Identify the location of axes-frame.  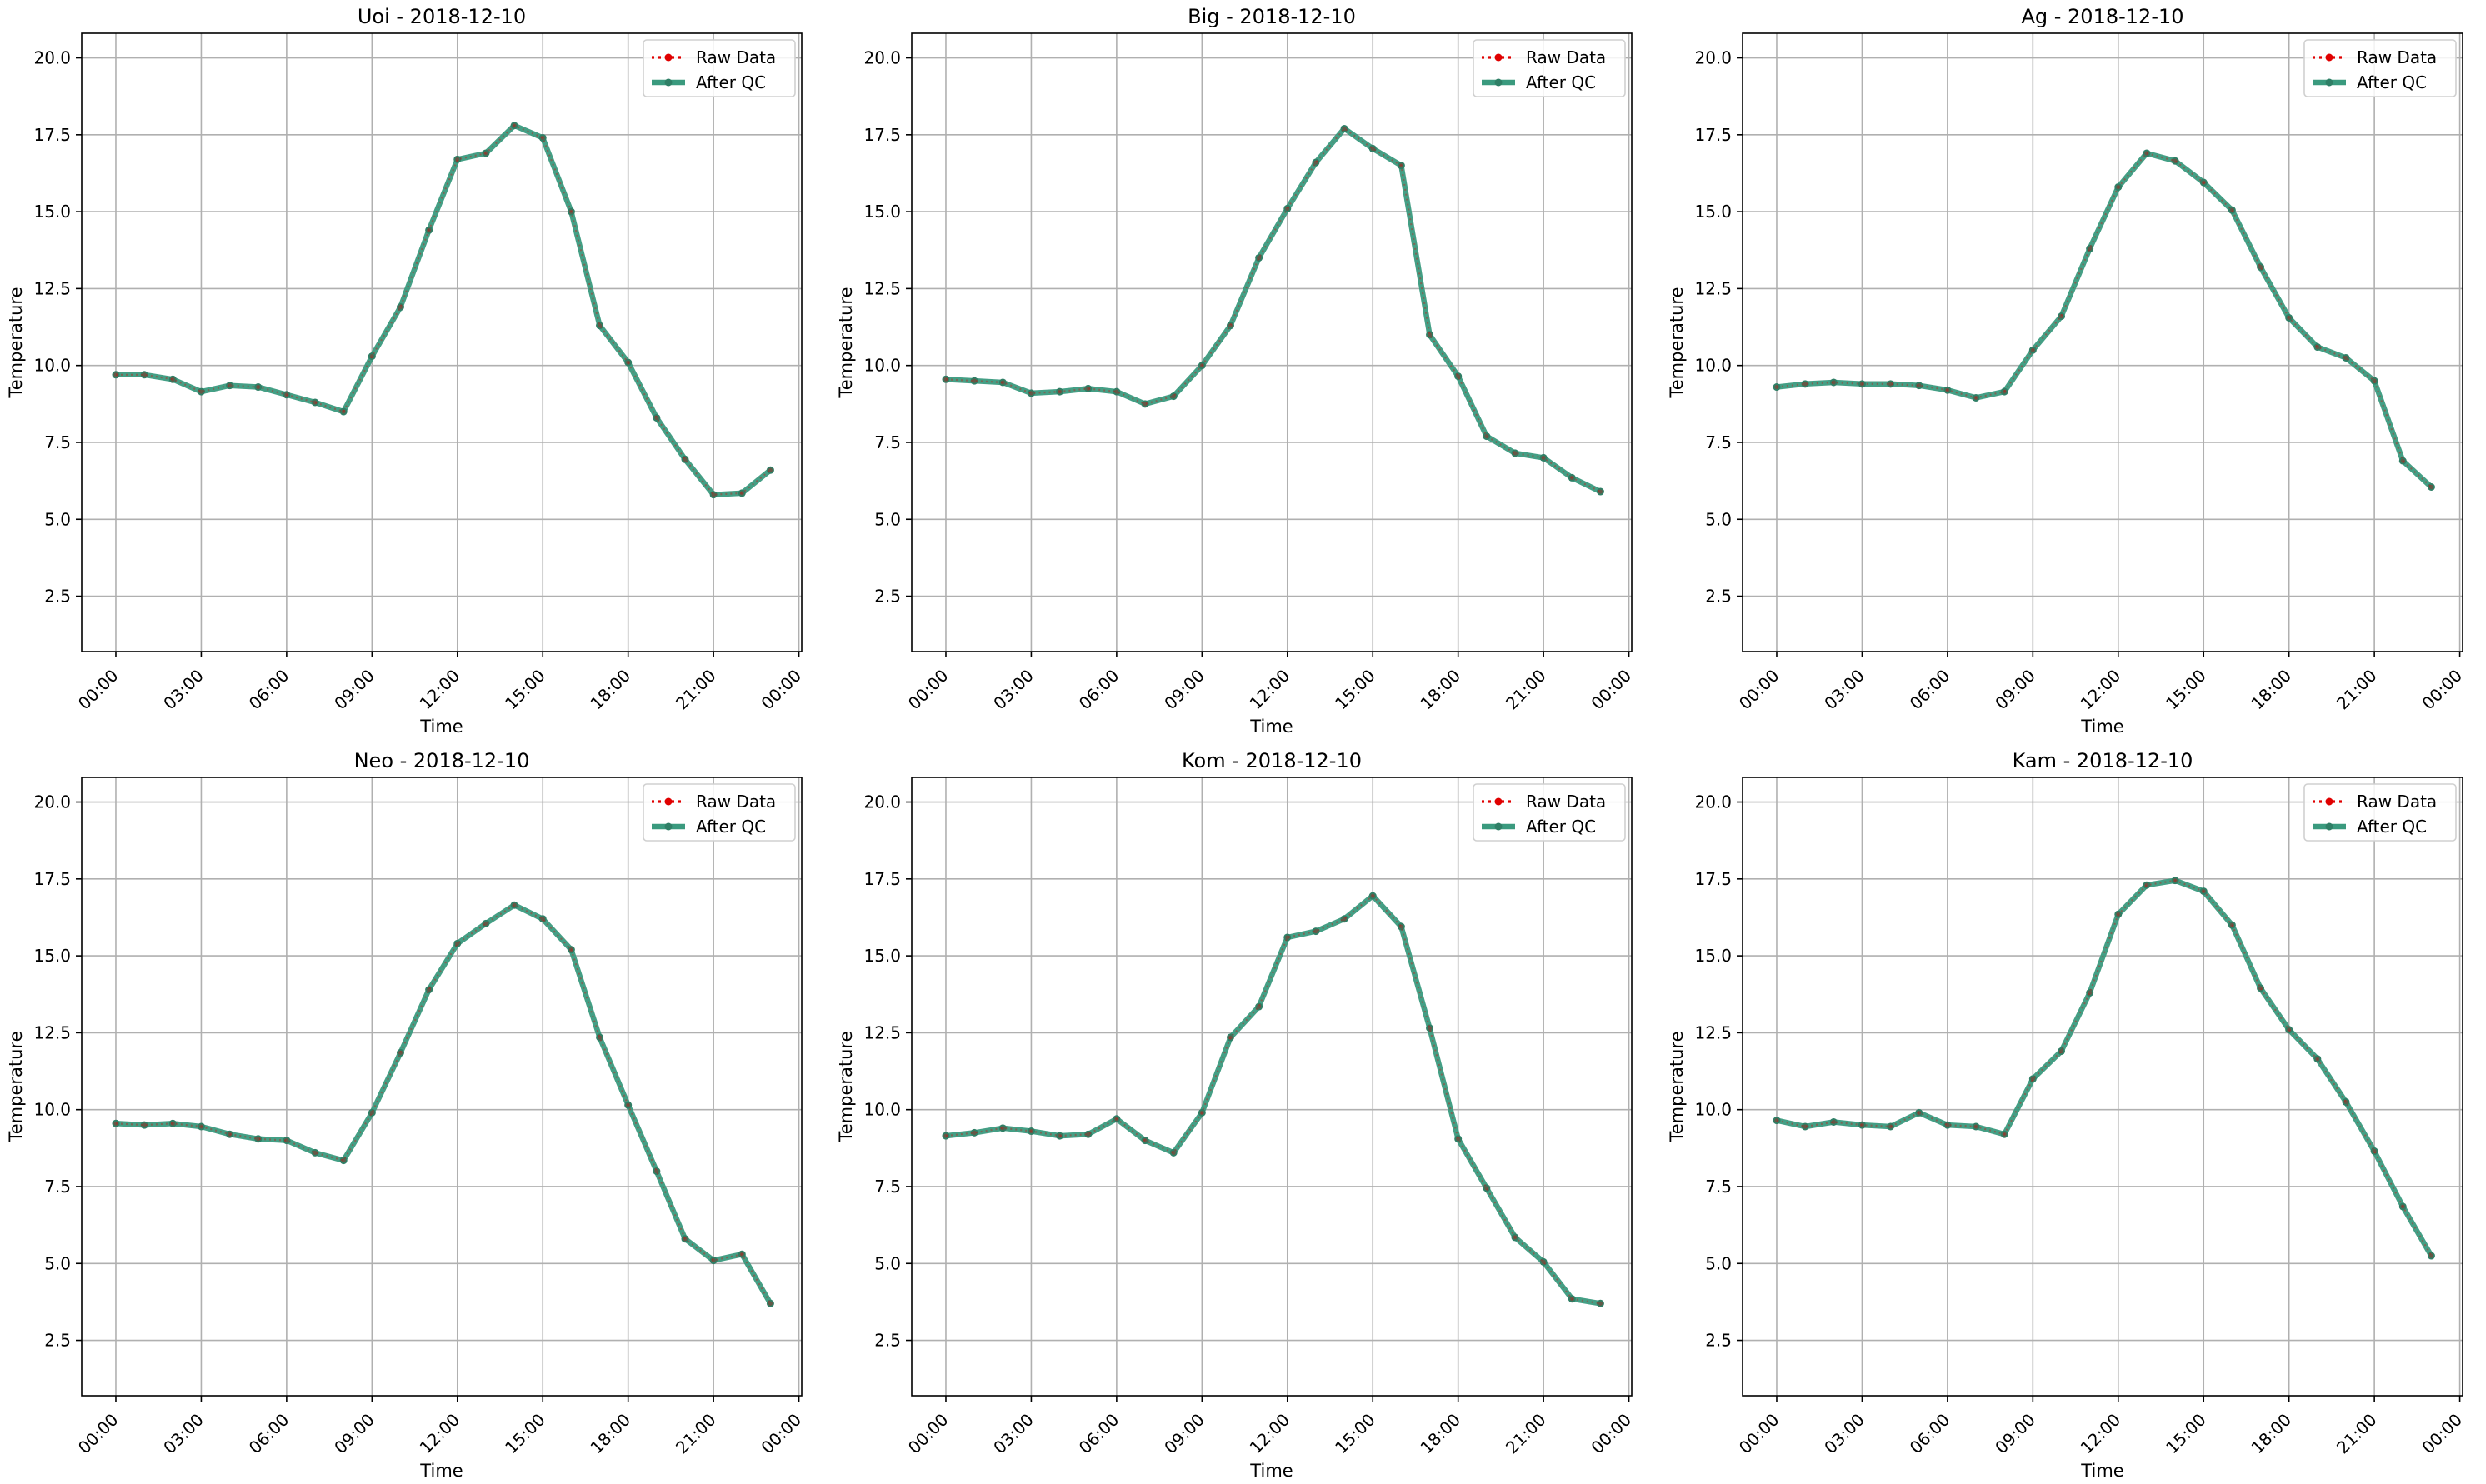
(442, 342).